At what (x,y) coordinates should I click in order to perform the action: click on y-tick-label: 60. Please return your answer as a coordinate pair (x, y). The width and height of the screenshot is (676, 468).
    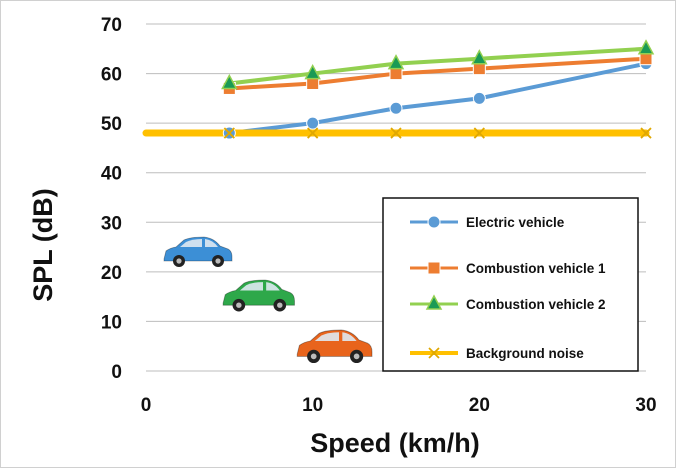
    Looking at the image, I should click on (111, 75).